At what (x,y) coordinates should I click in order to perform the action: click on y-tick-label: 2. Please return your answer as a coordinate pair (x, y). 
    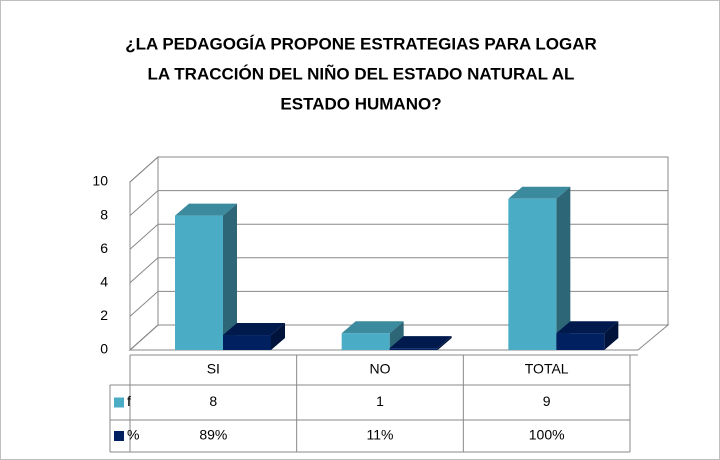
    Looking at the image, I should click on (104, 315).